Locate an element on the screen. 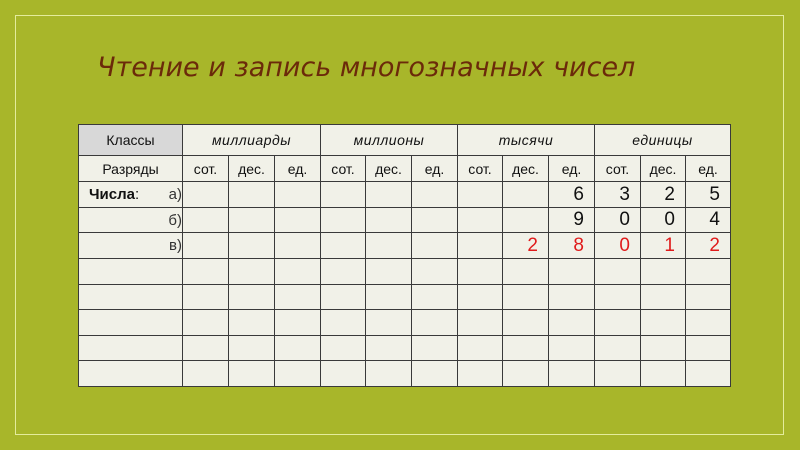 Image resolution: width=800 pixels, height=450 pixels. class-billions: миллиарды is located at coordinates (251, 140).